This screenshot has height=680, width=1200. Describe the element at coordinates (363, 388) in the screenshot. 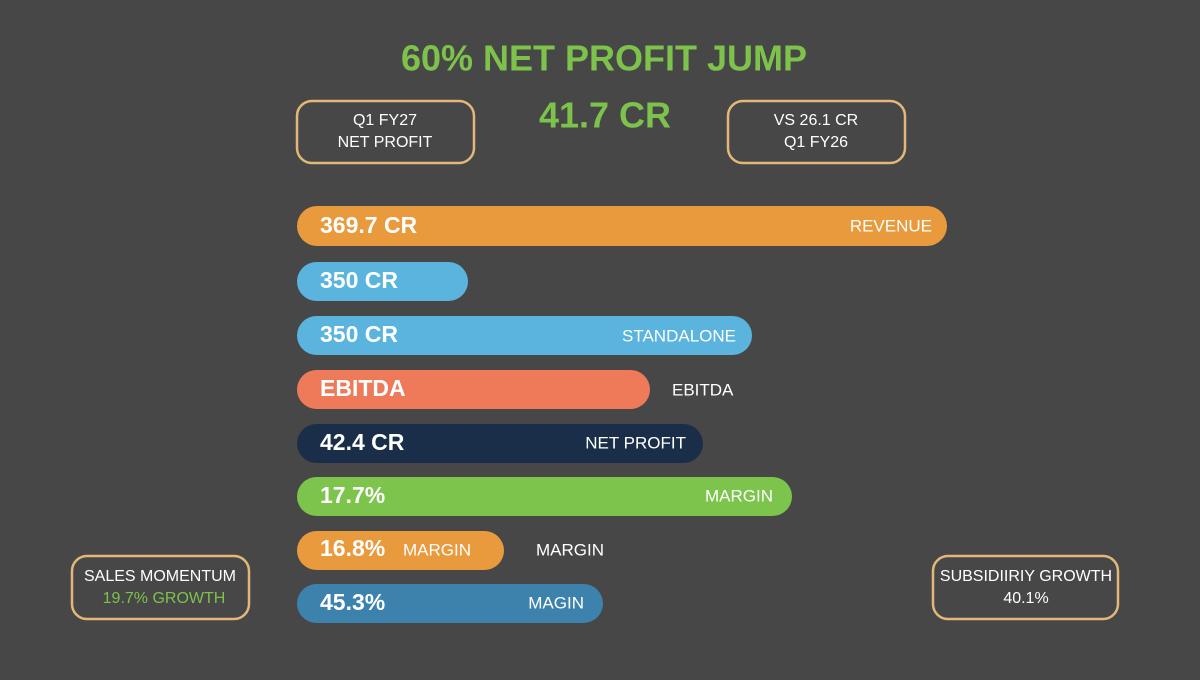

I see `bar-value: EBITDA` at that location.